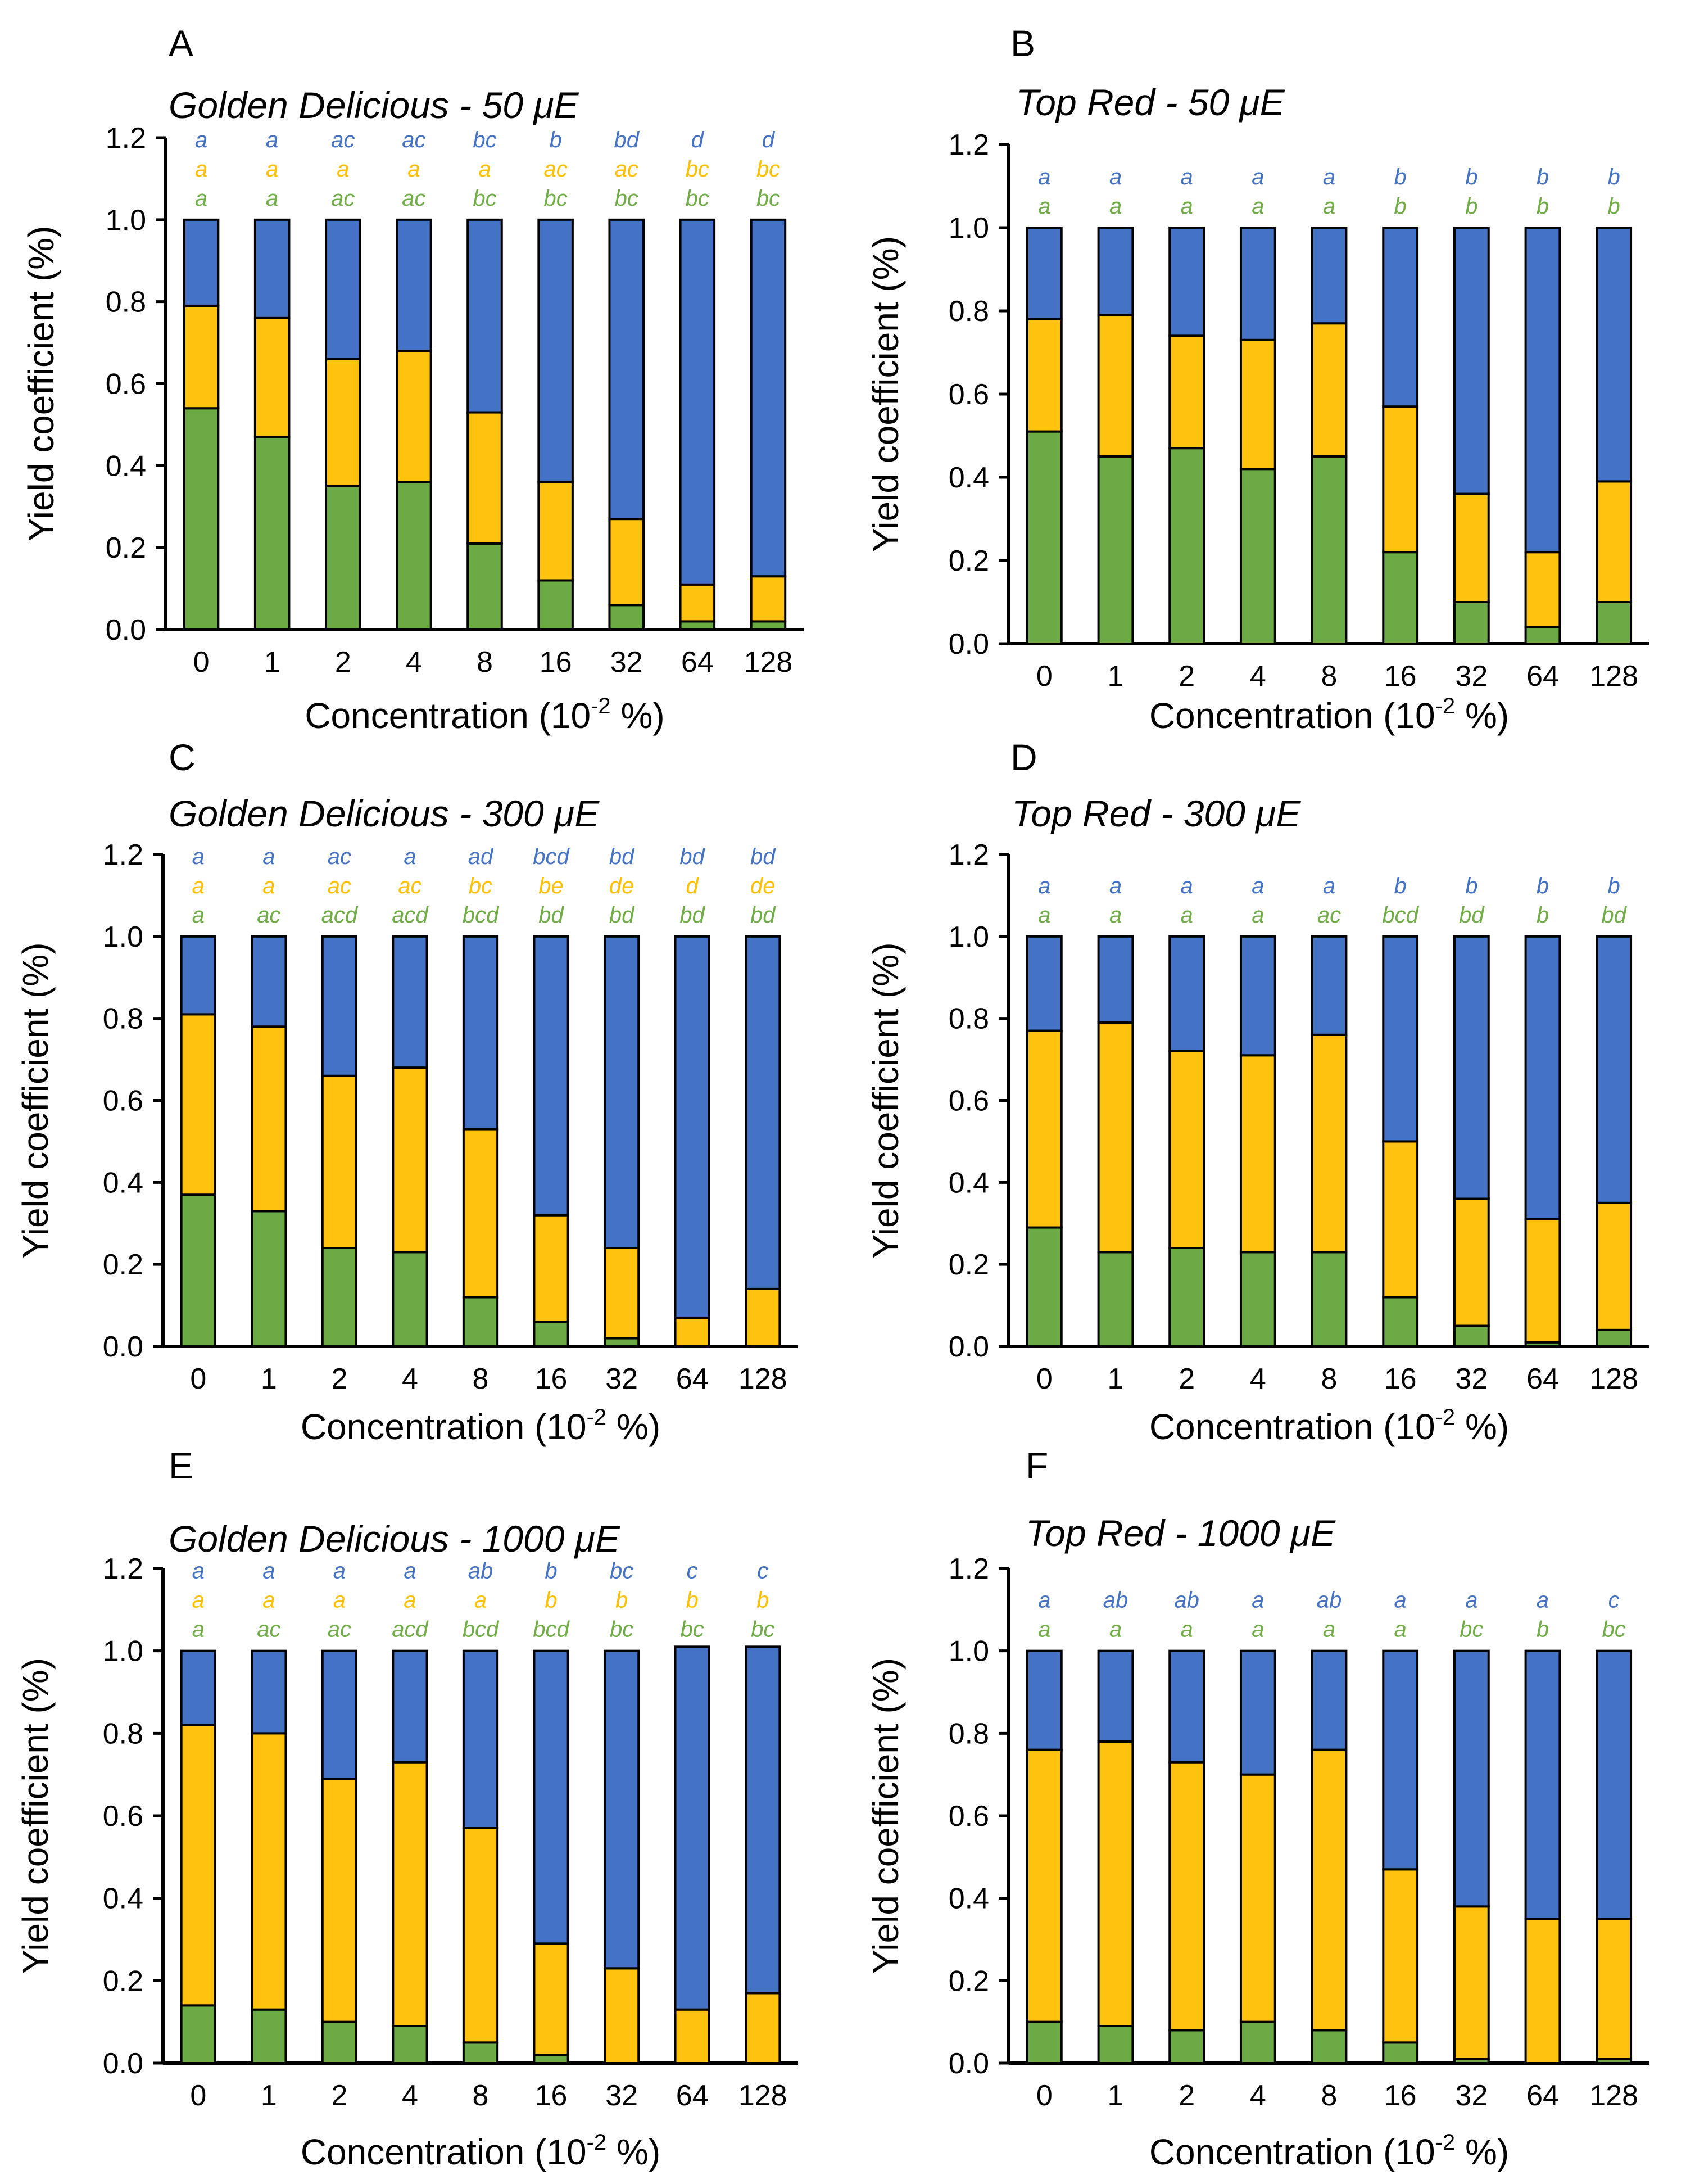  Describe the element at coordinates (769, 140) in the screenshot. I see `significance-blue: d` at that location.